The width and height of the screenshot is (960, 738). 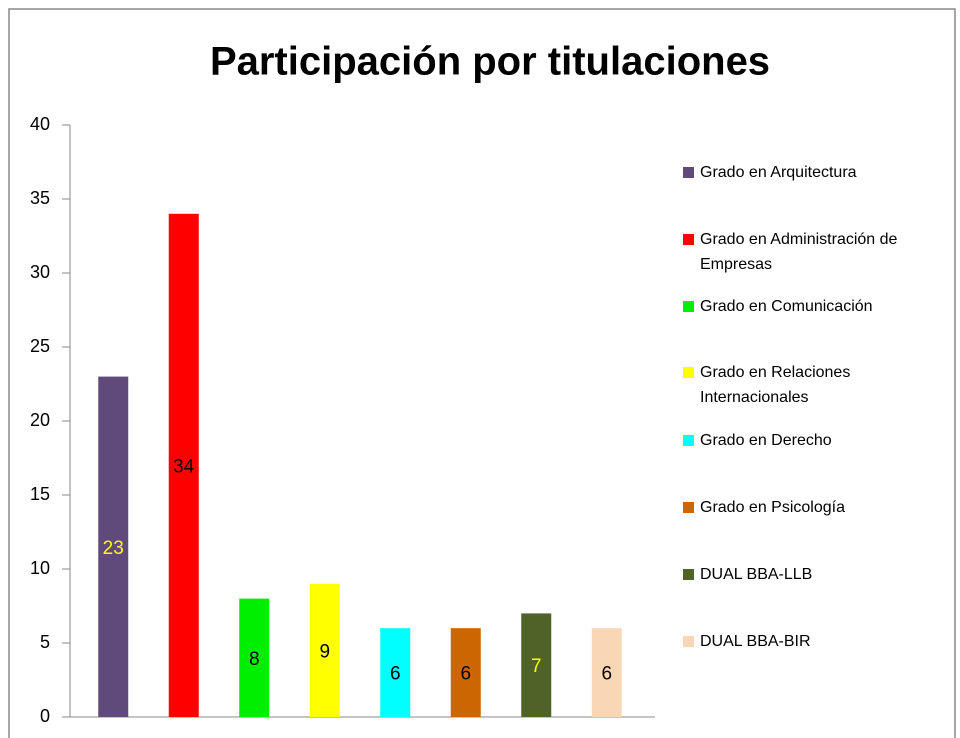 I want to click on data-label: 9, so click(x=324, y=651).